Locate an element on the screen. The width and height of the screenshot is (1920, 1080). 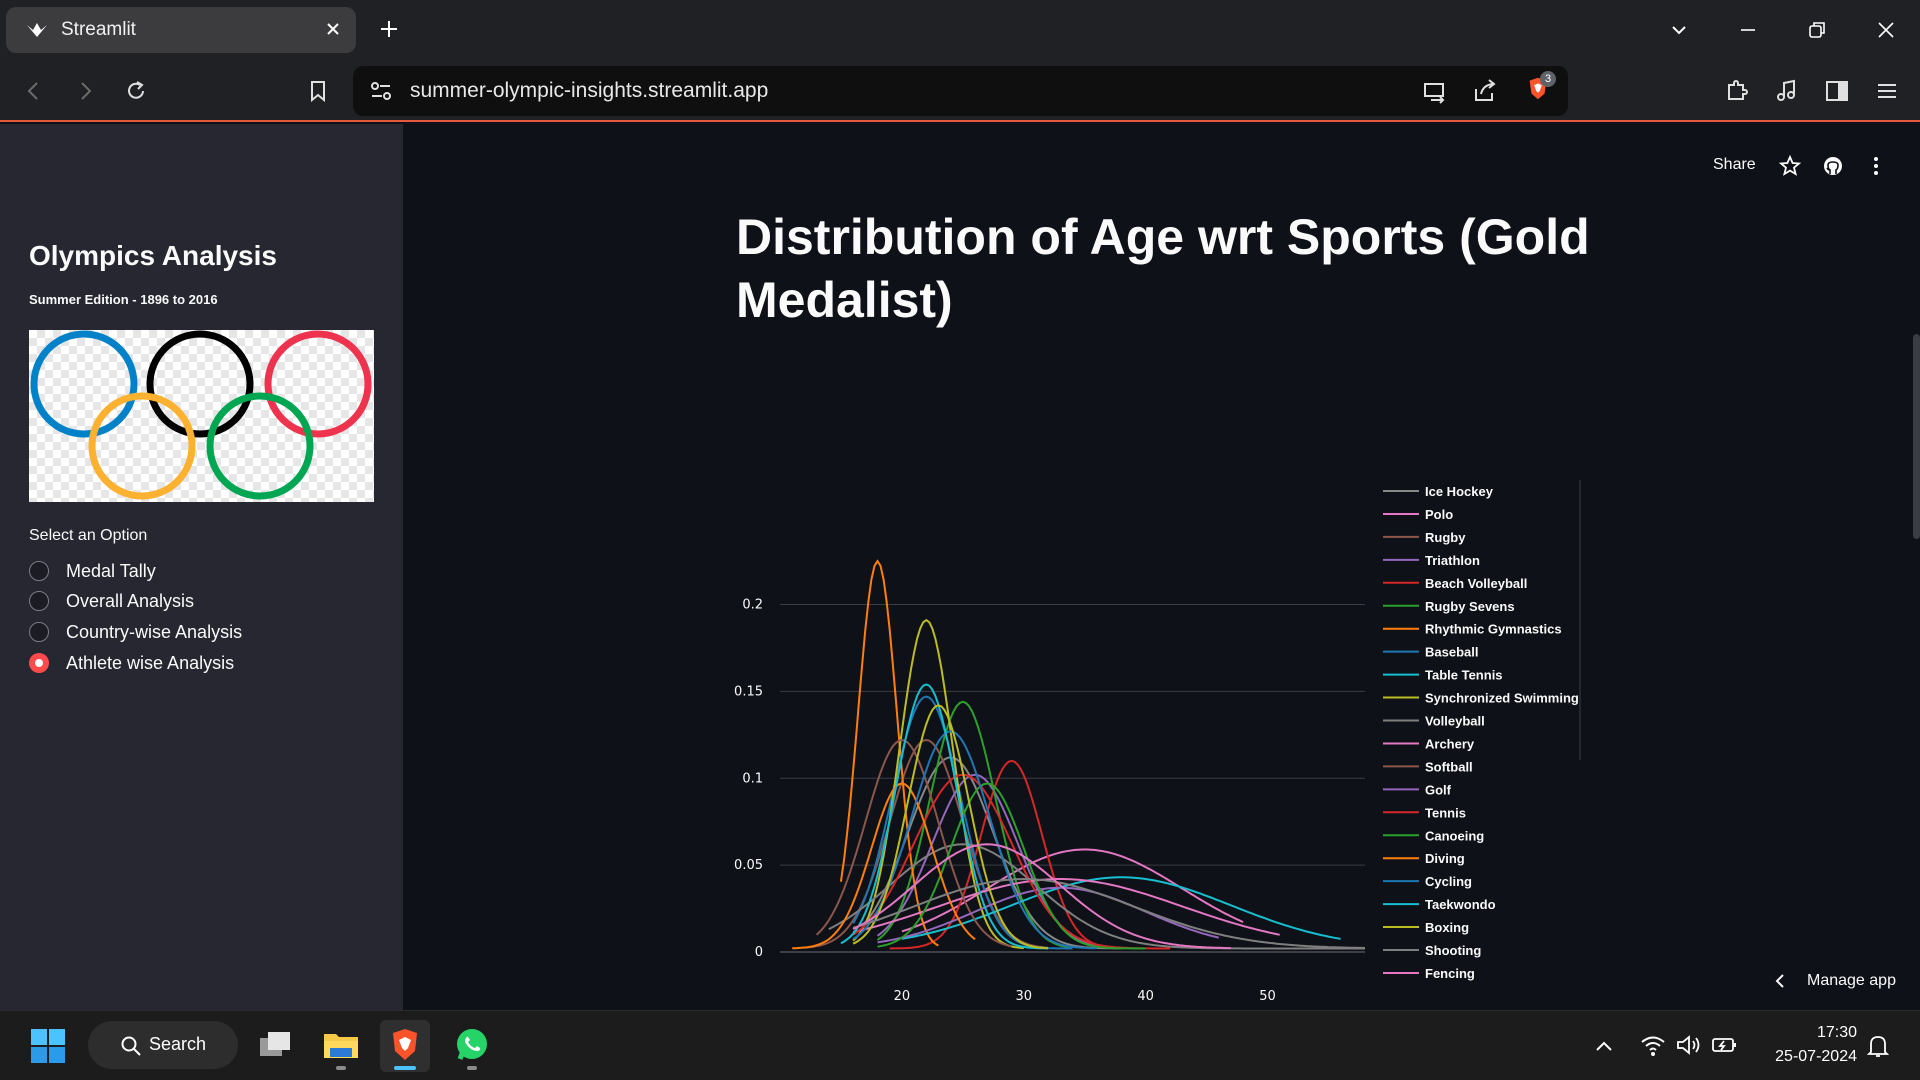
radio-overall-analysis: Overall Analysis is located at coordinates (111, 601).